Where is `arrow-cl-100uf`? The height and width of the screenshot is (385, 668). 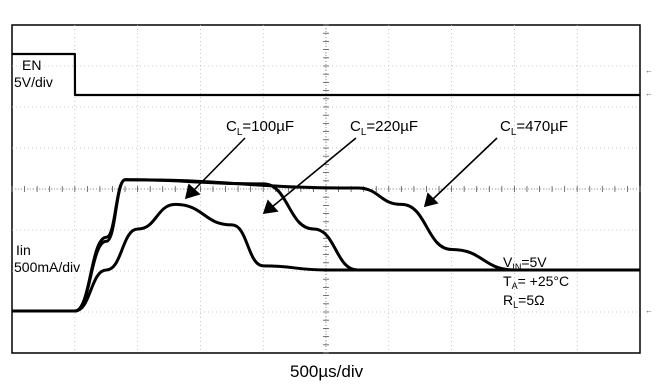
arrow-cl-100uf is located at coordinates (219, 164).